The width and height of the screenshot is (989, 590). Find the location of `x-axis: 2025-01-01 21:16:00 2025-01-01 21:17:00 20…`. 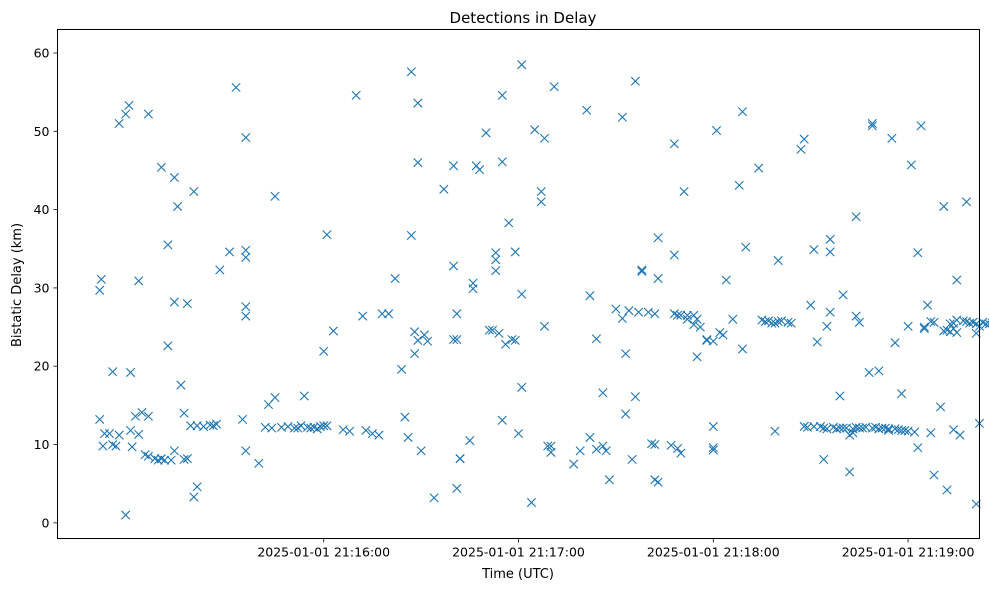

x-axis: 2025-01-01 21:16:00 2025-01-01 21:17:00 20… is located at coordinates (615, 549).